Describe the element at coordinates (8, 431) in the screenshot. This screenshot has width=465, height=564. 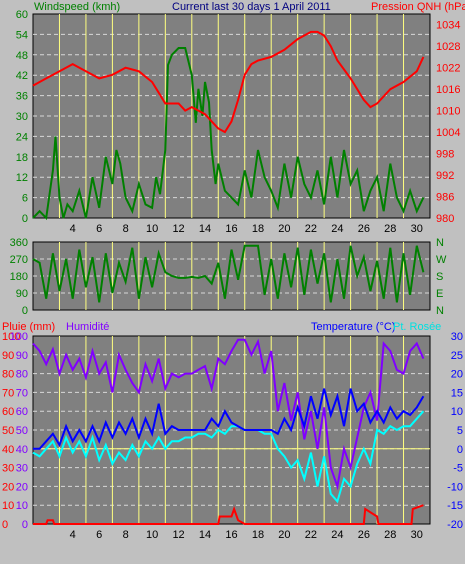
I see `rain-tick-label: 50` at that location.